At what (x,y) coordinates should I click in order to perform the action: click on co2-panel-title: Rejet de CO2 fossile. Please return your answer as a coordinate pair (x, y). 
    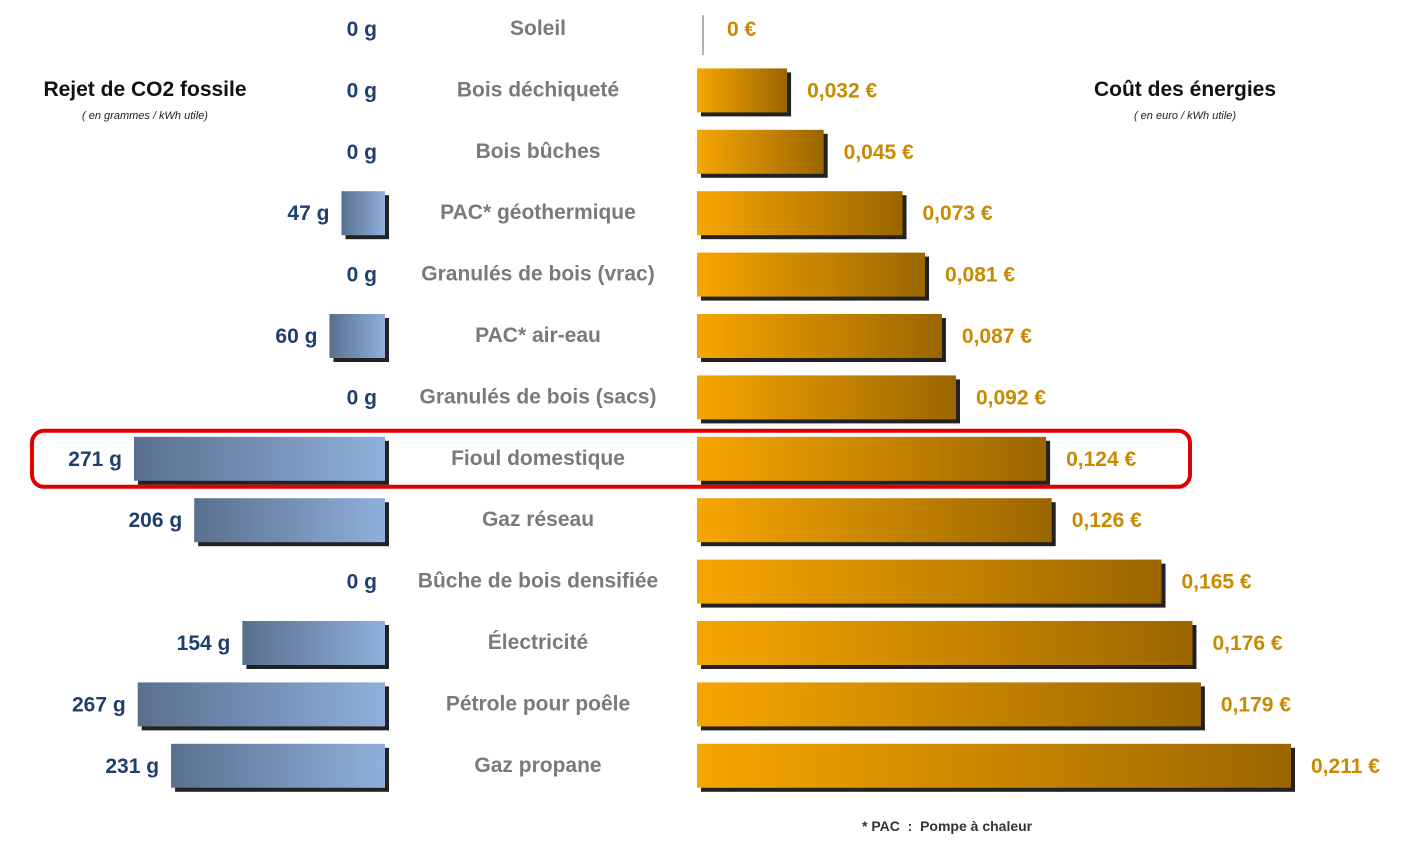
    Looking at the image, I should click on (145, 89).